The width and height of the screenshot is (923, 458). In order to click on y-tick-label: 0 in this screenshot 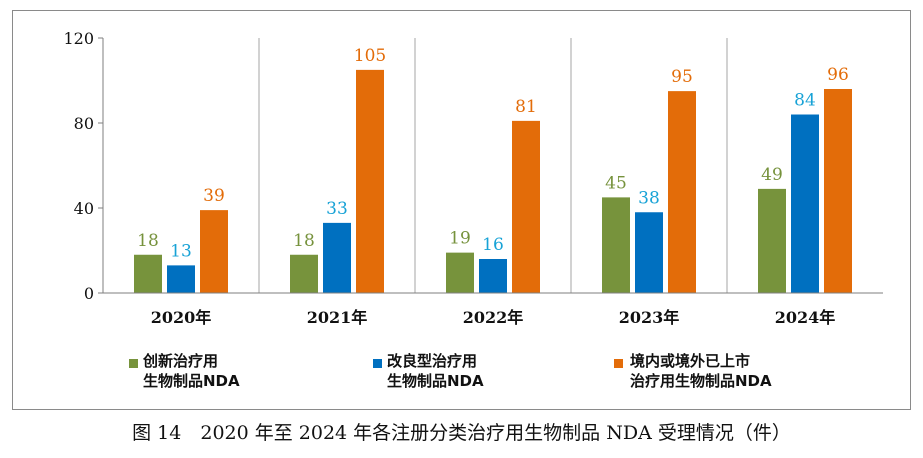, I will do `click(89, 293)`.